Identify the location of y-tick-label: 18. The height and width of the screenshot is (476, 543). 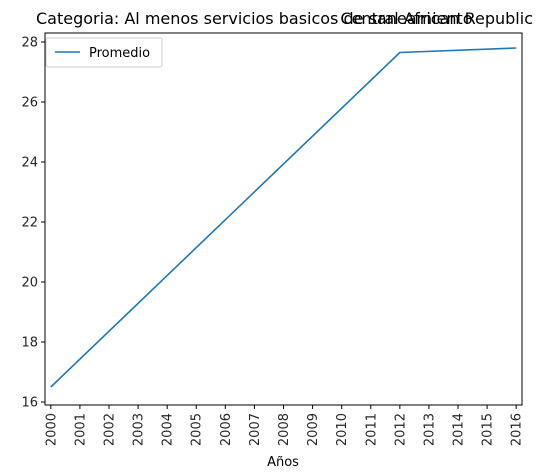
(29, 343).